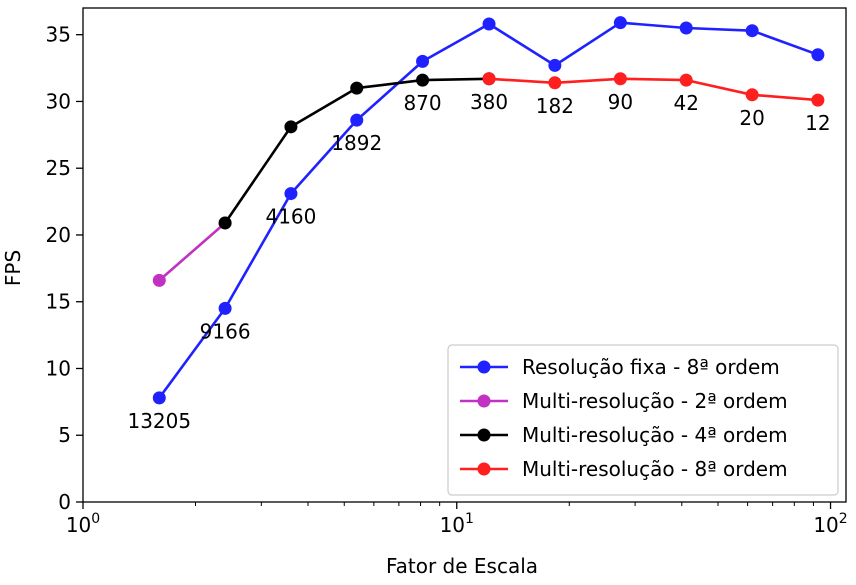 The height and width of the screenshot is (585, 856). Describe the element at coordinates (422, 103) in the screenshot. I see `point-label: 870` at that location.